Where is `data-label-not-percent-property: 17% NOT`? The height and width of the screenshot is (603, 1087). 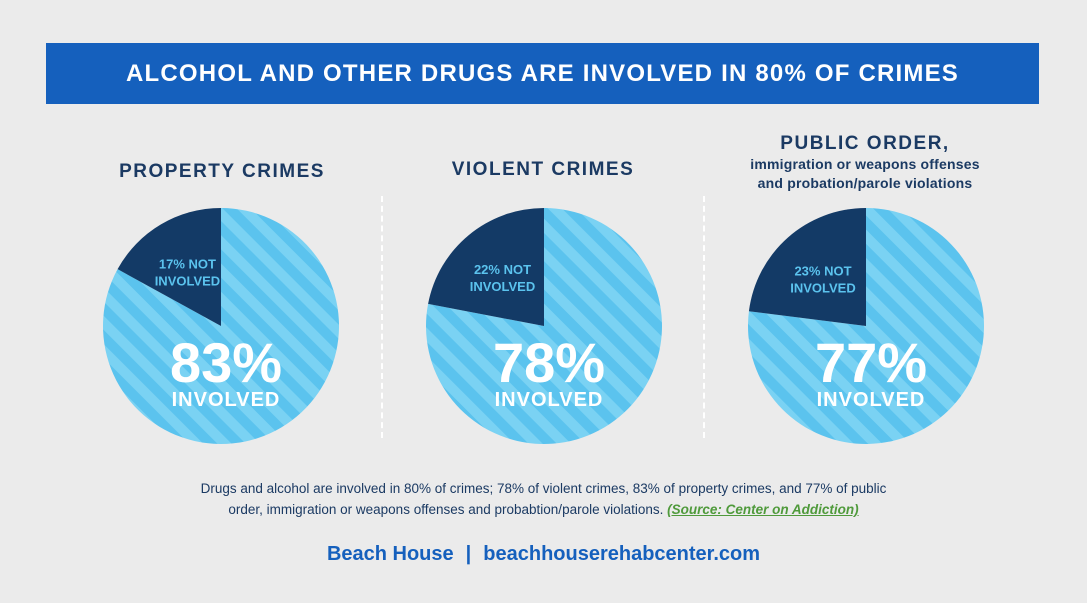 data-label-not-percent-property: 17% NOT is located at coordinates (187, 264).